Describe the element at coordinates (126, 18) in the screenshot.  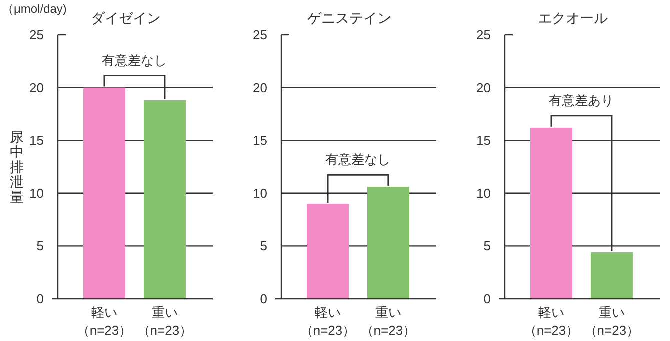
I see `chart-title: ダイゼイン` at that location.